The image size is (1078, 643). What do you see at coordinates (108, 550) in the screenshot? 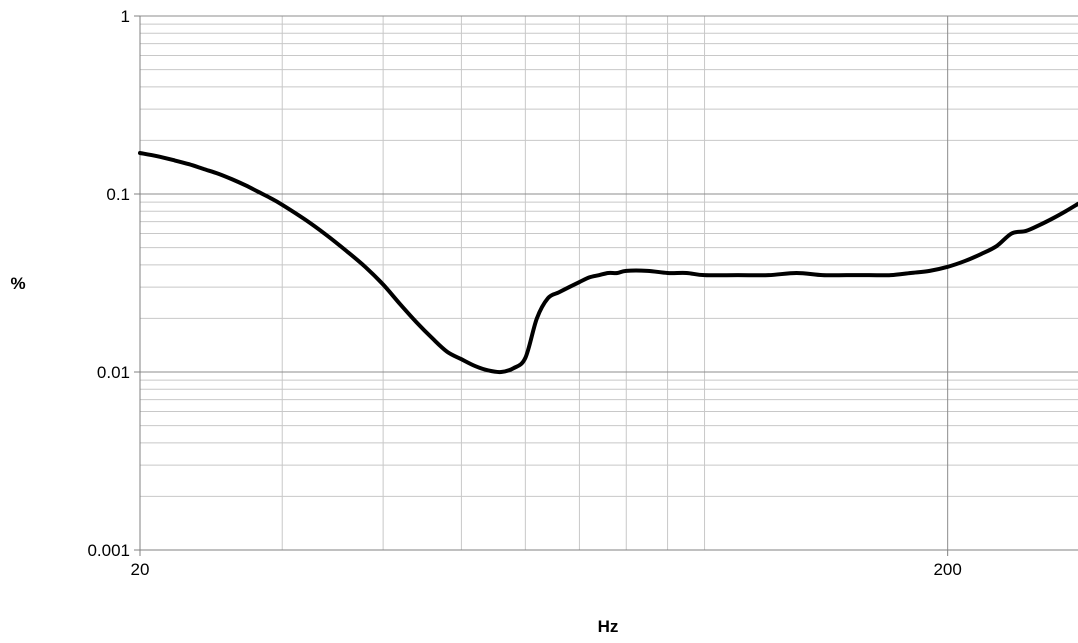
I see `y-tick-label: 0.001` at bounding box center [108, 550].